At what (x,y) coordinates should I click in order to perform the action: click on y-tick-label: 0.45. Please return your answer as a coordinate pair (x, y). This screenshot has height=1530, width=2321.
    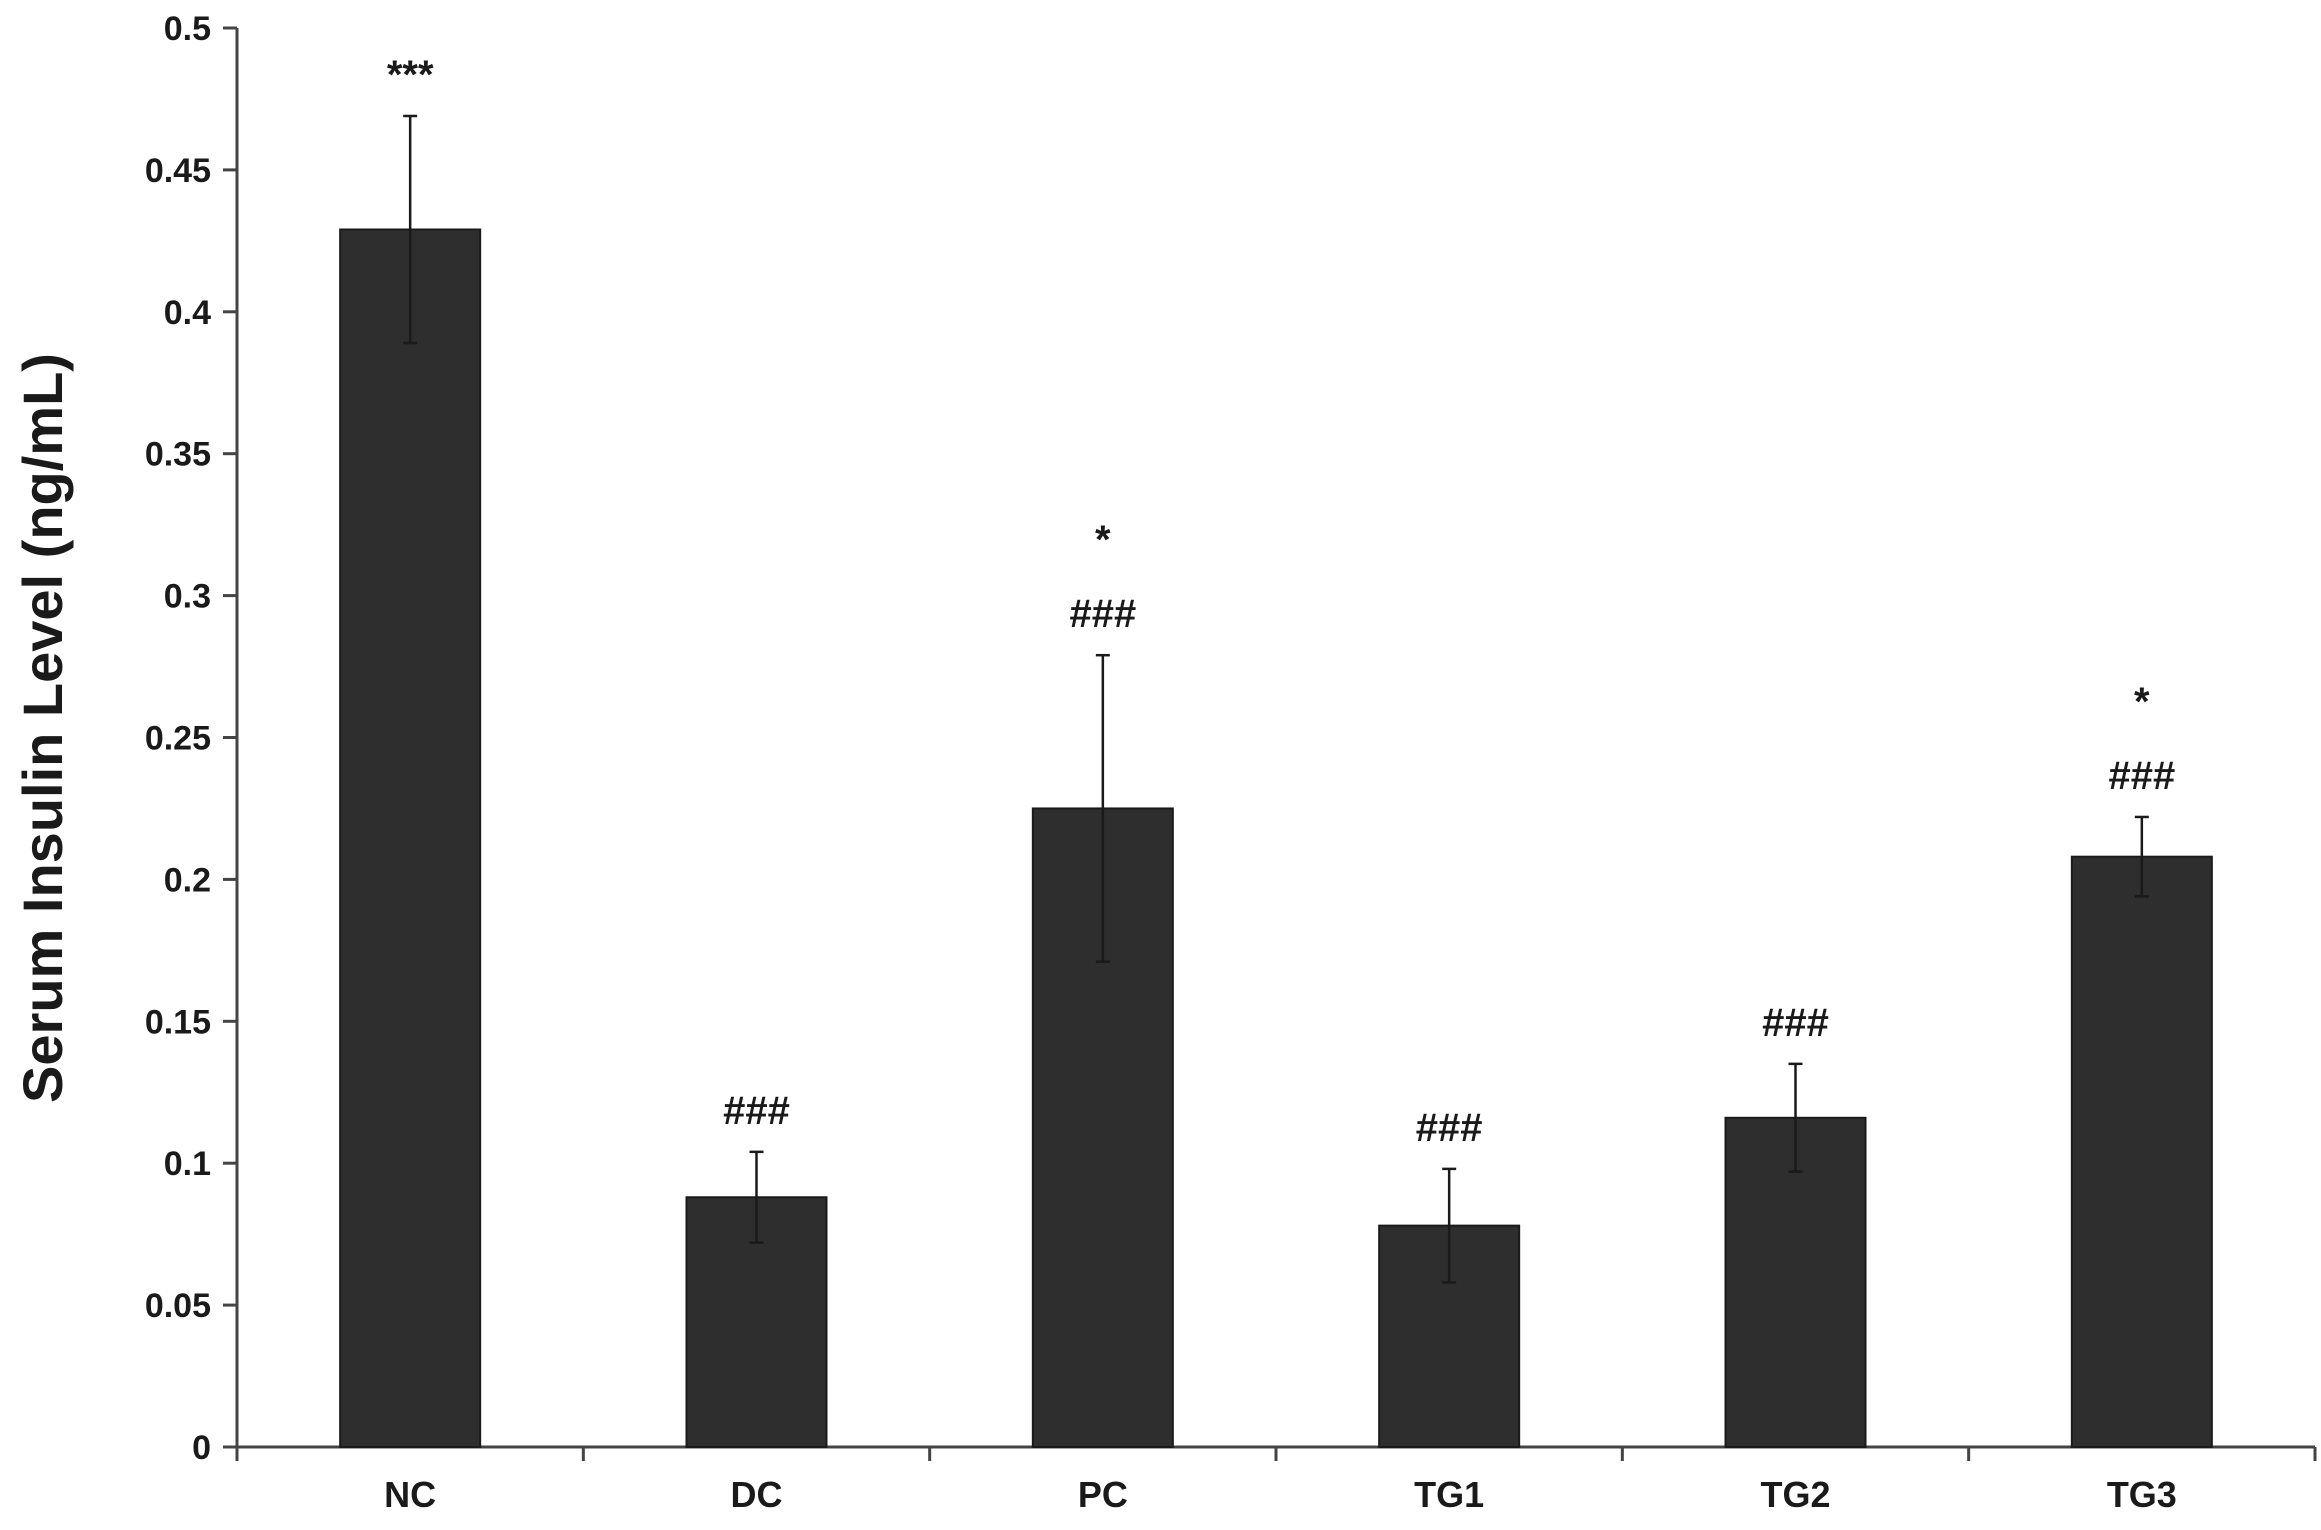
    Looking at the image, I should click on (178, 171).